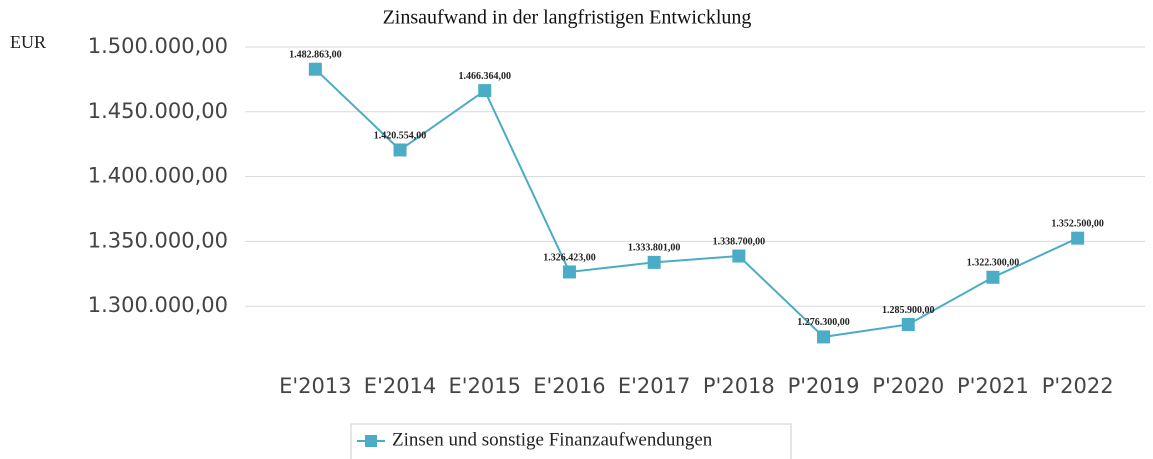 Image resolution: width=1153 pixels, height=459 pixels. What do you see at coordinates (158, 240) in the screenshot?
I see `y-tick-label: 1.350.000,00` at bounding box center [158, 240].